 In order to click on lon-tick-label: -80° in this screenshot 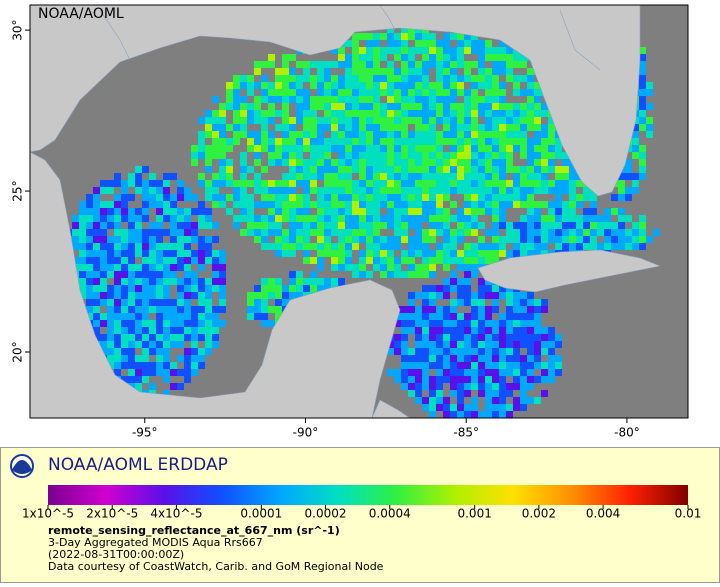, I will do `click(627, 433)`.